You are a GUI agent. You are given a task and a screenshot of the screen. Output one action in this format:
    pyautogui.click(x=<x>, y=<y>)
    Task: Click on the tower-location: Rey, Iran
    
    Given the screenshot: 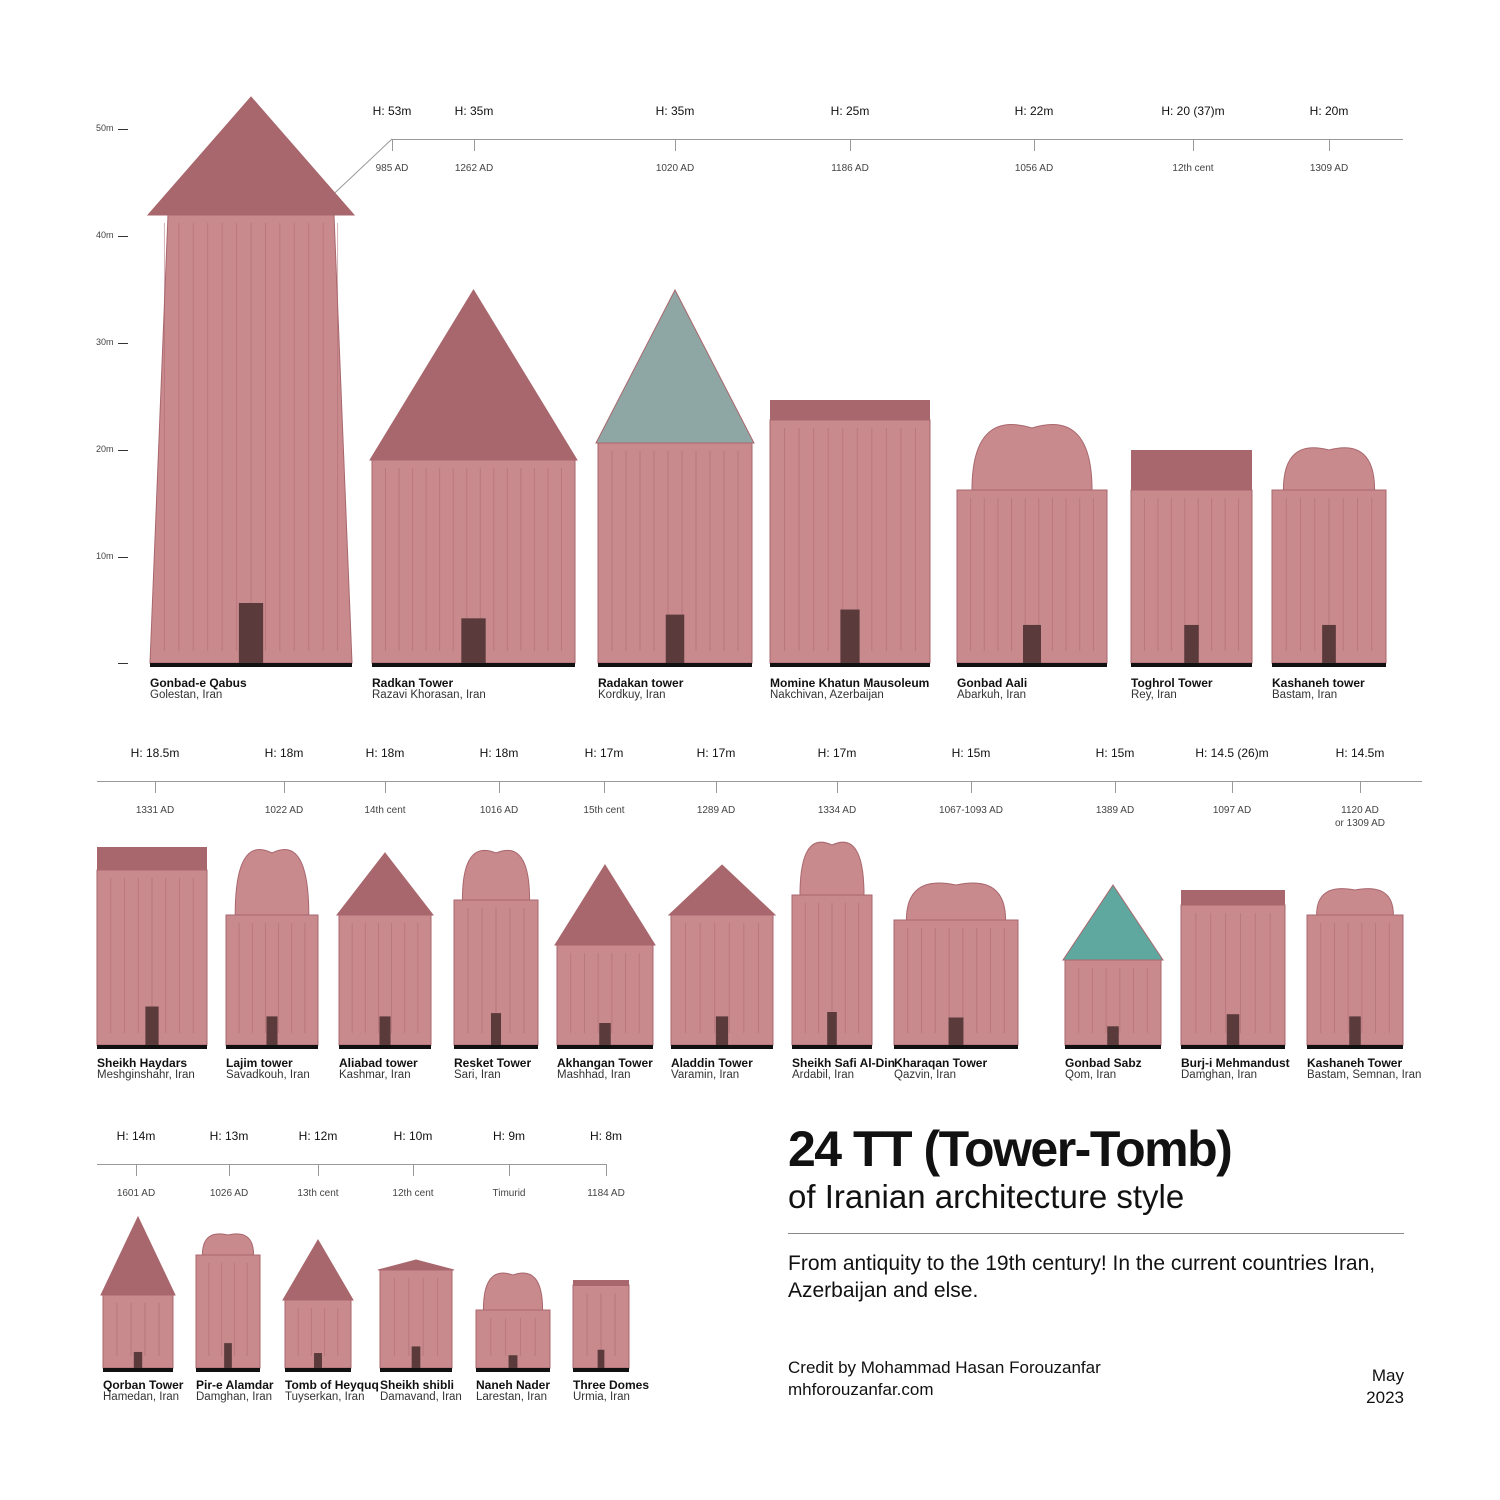 What is the action you would take?
    pyautogui.click(x=1154, y=695)
    